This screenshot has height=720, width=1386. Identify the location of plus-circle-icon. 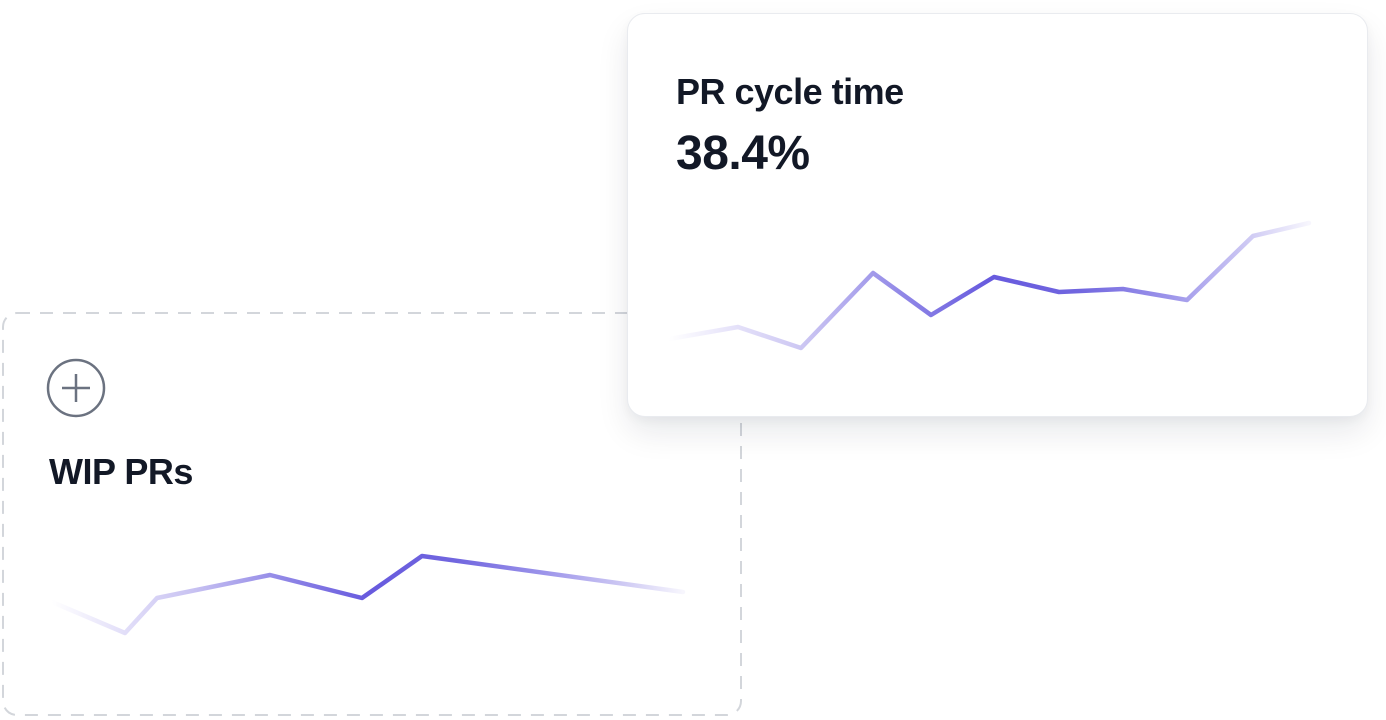
(76, 388).